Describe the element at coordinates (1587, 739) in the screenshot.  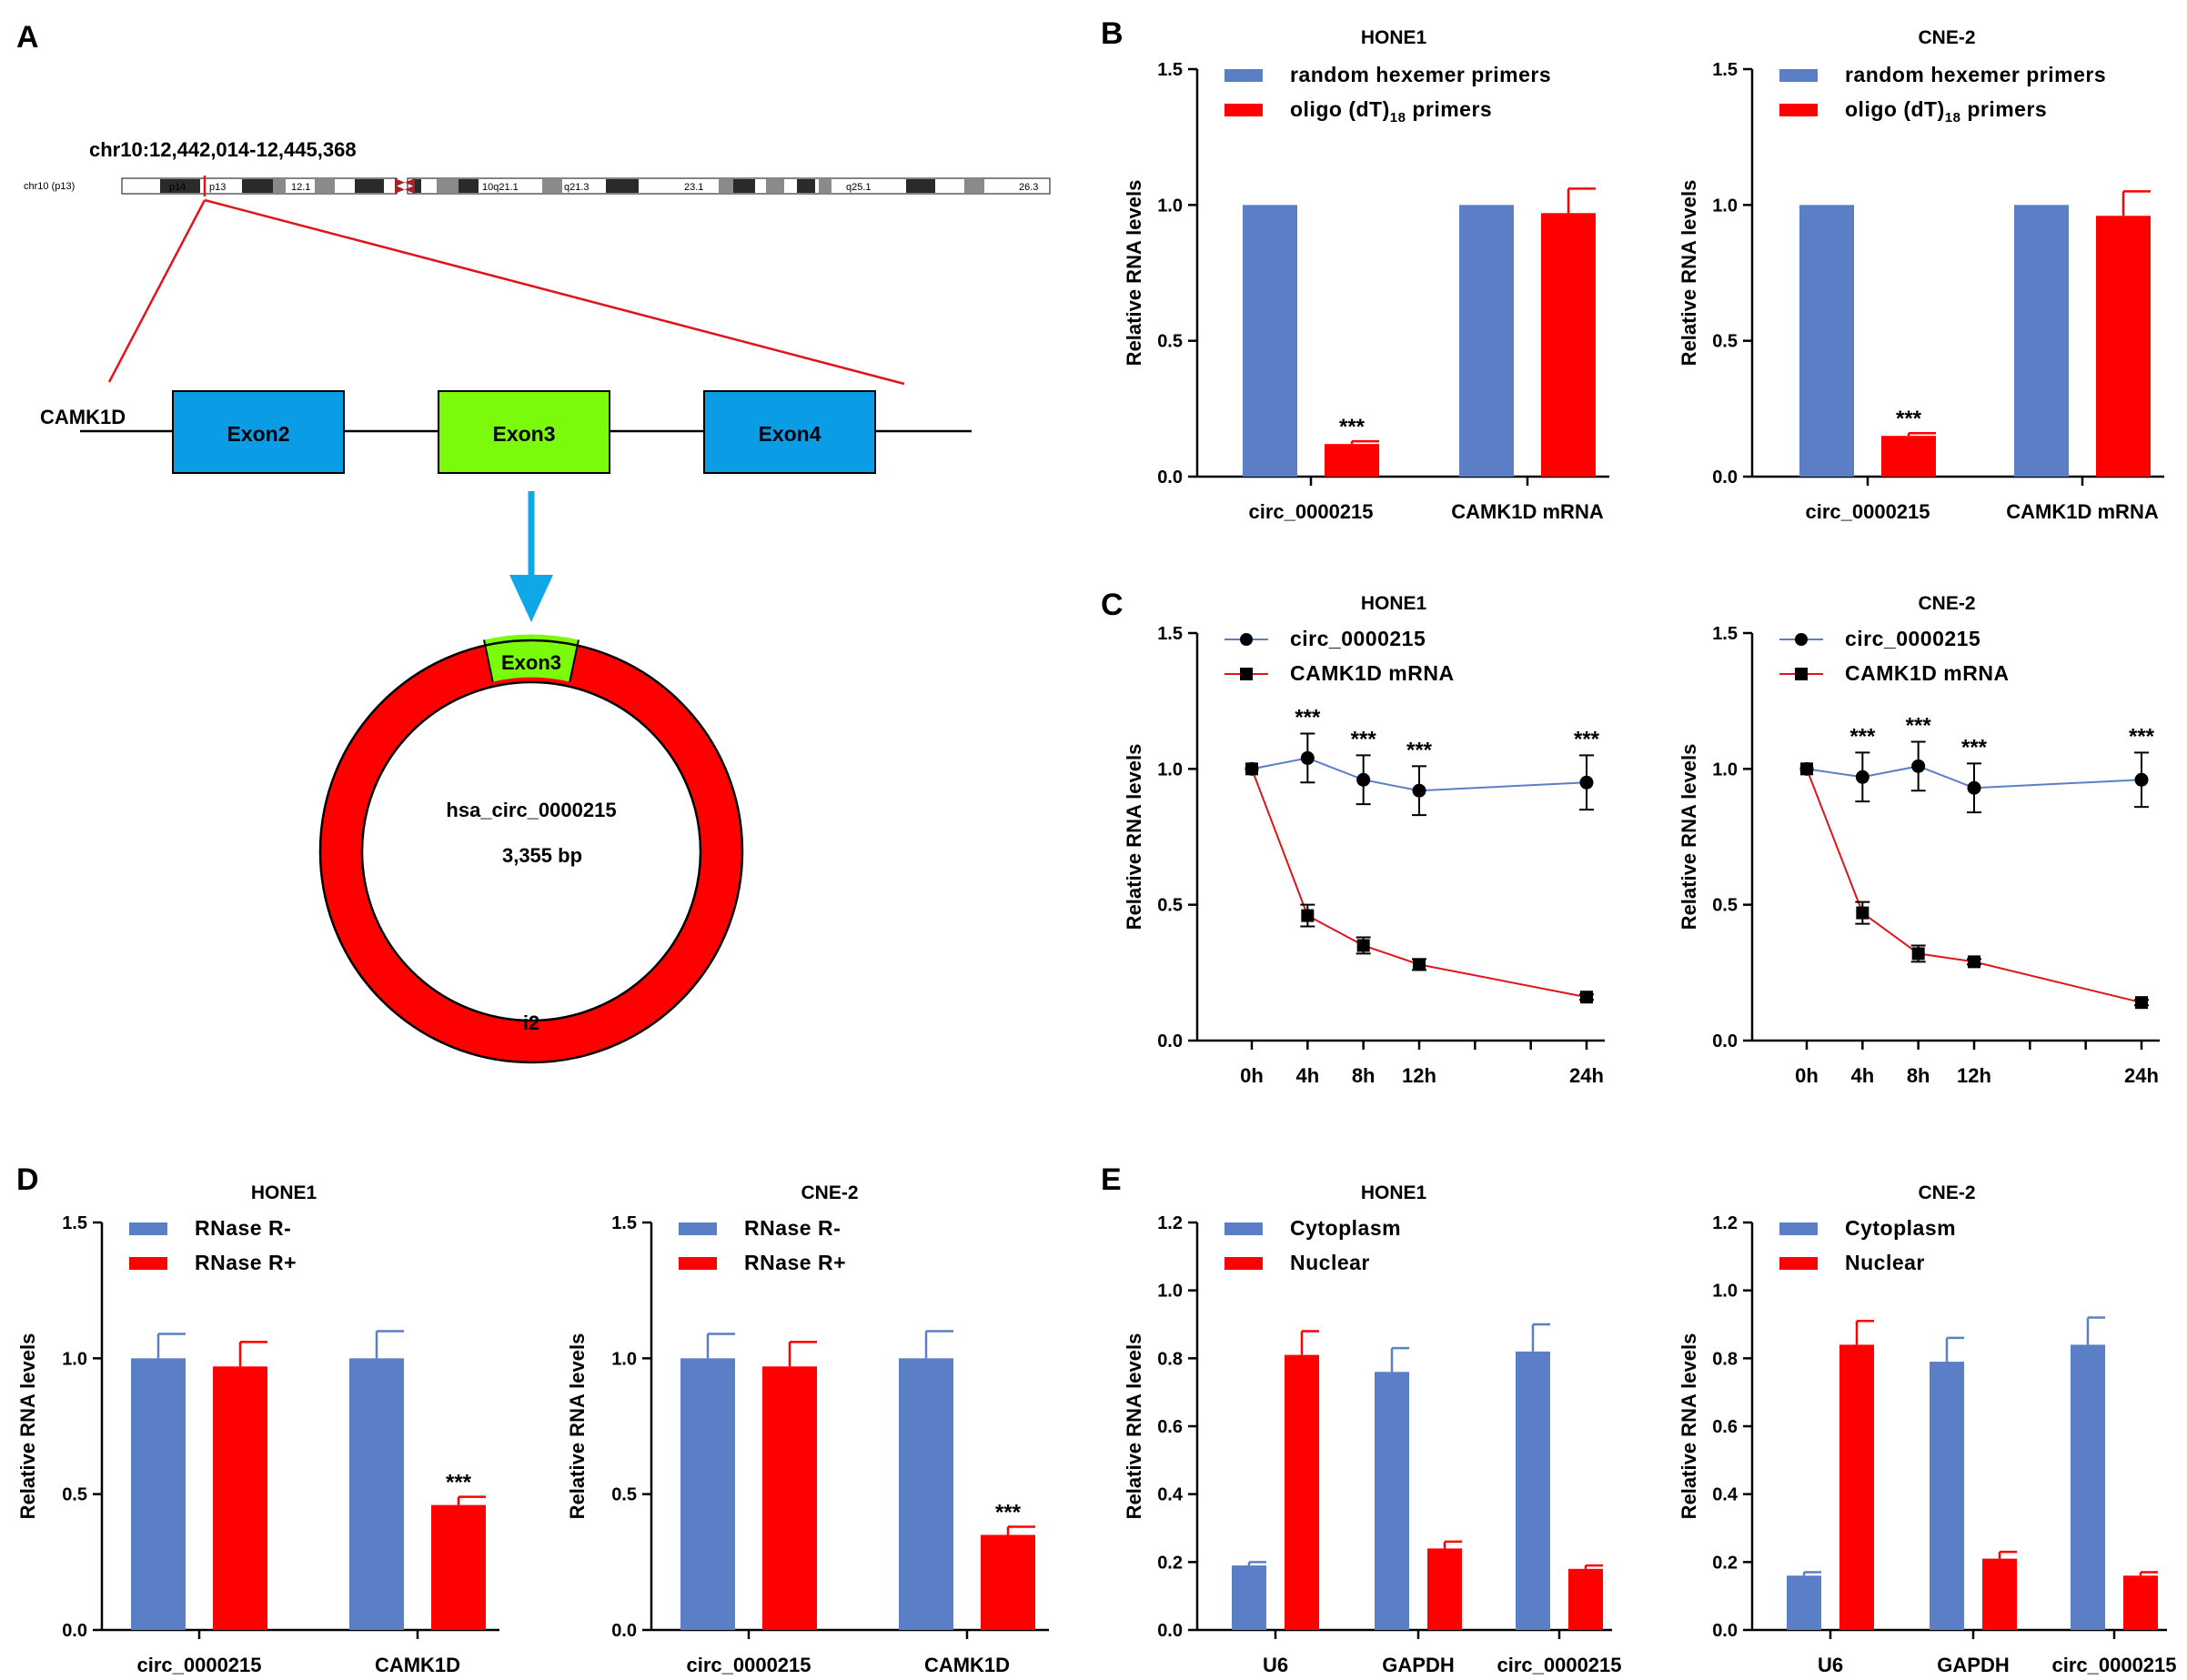
I see `significance-label: ***` at that location.